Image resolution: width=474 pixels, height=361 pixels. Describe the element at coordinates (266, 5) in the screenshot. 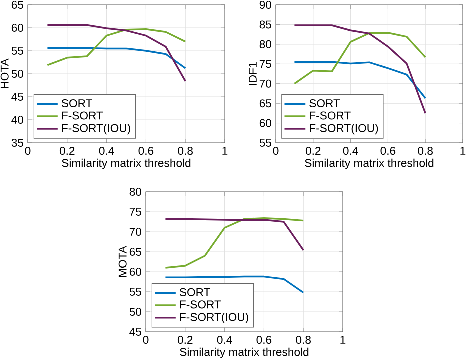

I see `y-tick-label: 90` at that location.